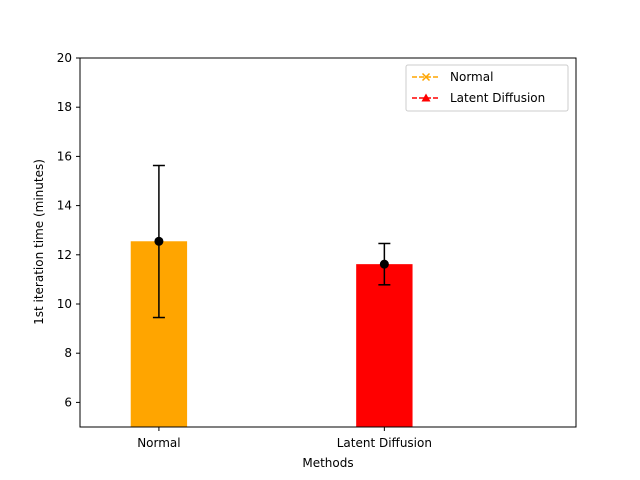 The height and width of the screenshot is (480, 640). Describe the element at coordinates (158, 443) in the screenshot. I see `x-tick-label-normal: Normal` at that location.